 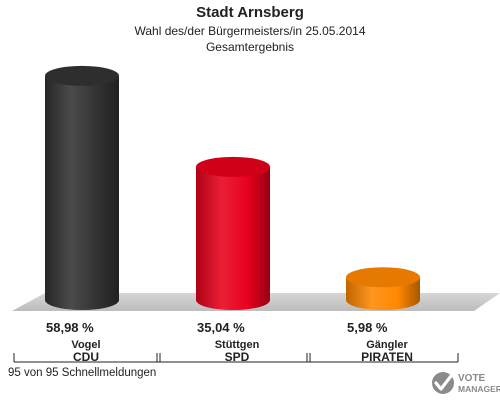 What do you see at coordinates (221, 327) in the screenshot?
I see `value-label: 35,04 %` at bounding box center [221, 327].